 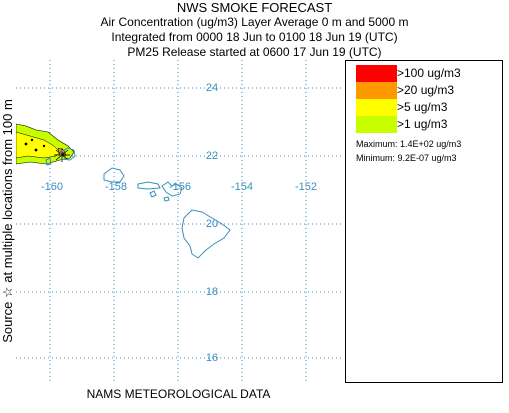 What do you see at coordinates (406, 158) in the screenshot?
I see `minimum-value: Minimum: 9.2E-07 ug/m3` at bounding box center [406, 158].